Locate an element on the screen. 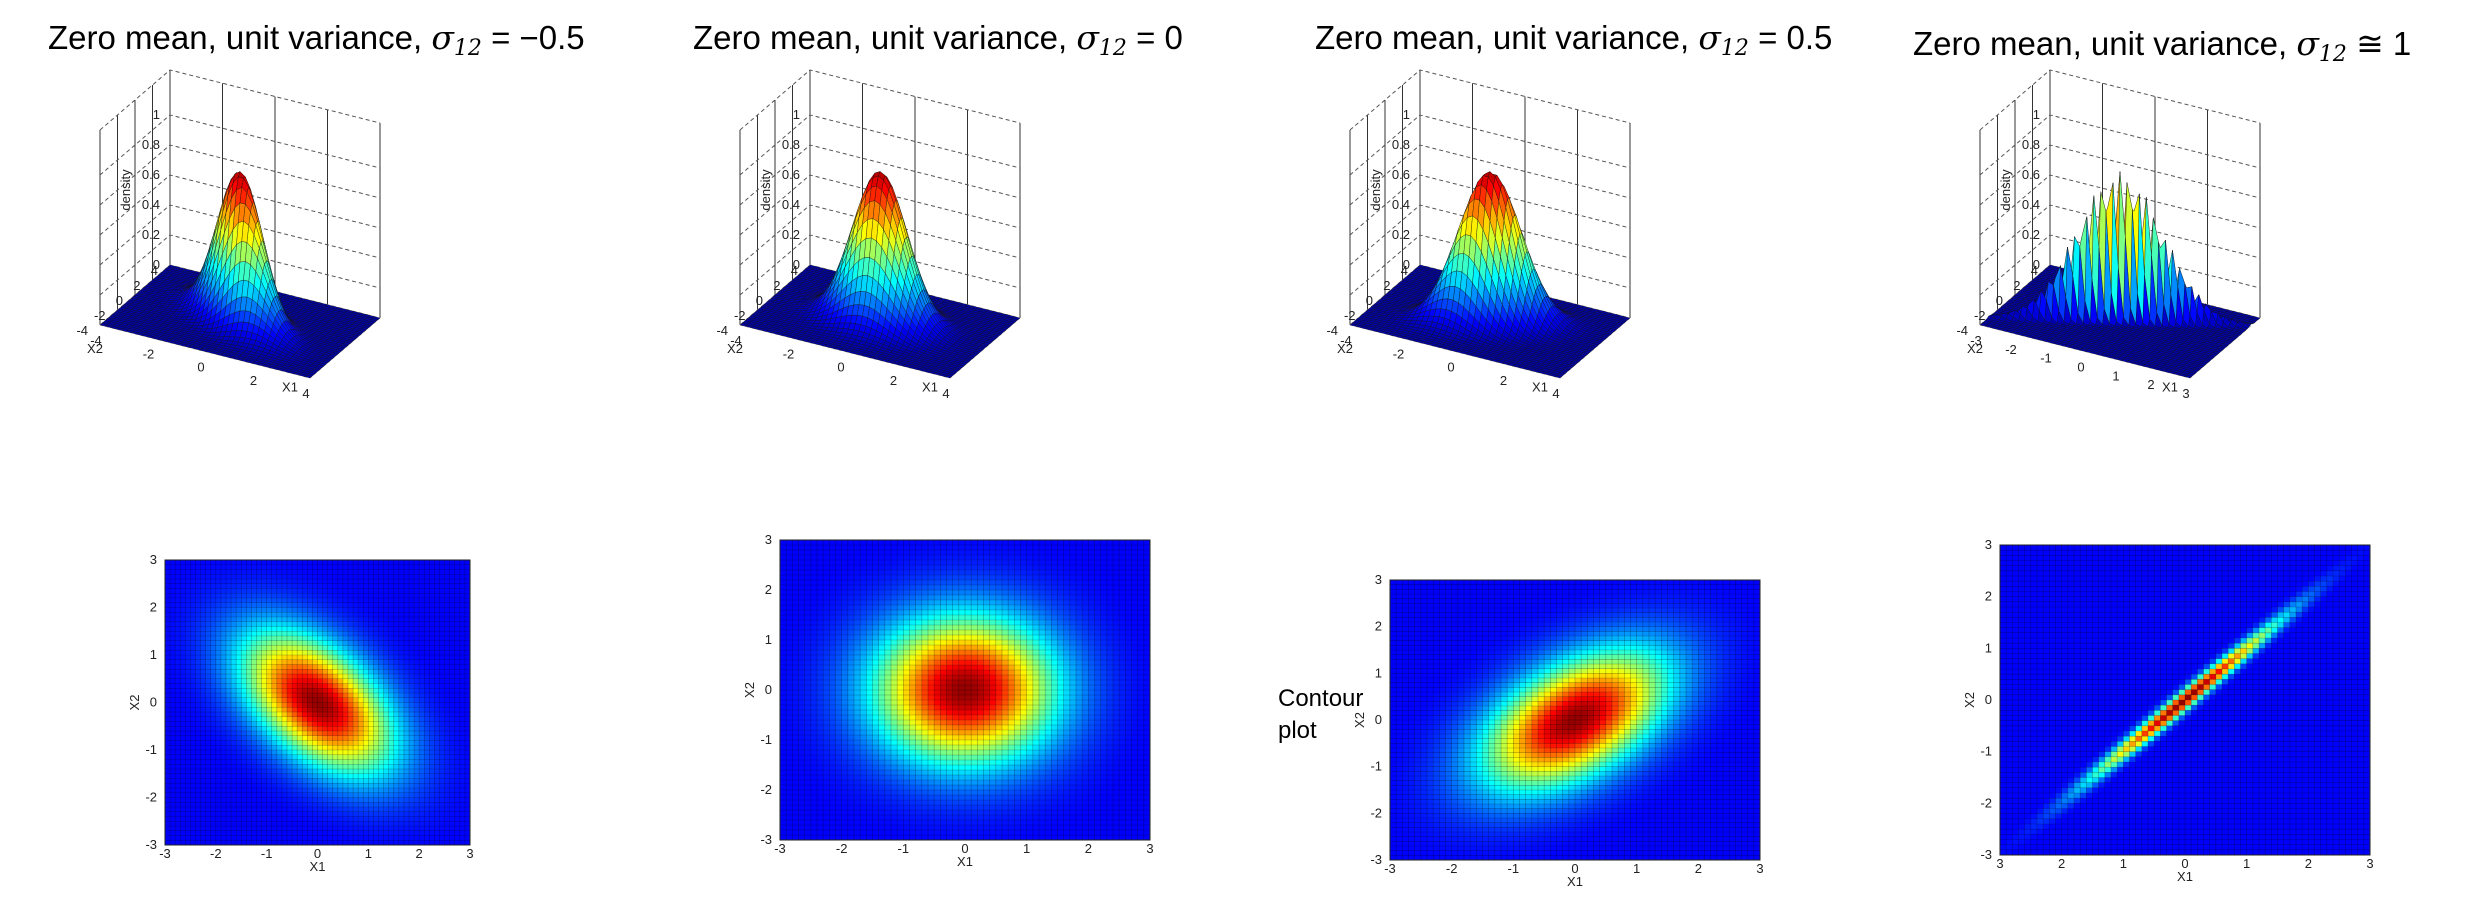 Image resolution: width=2469 pixels, height=906 pixels. title-value: 0 is located at coordinates (1174, 37).